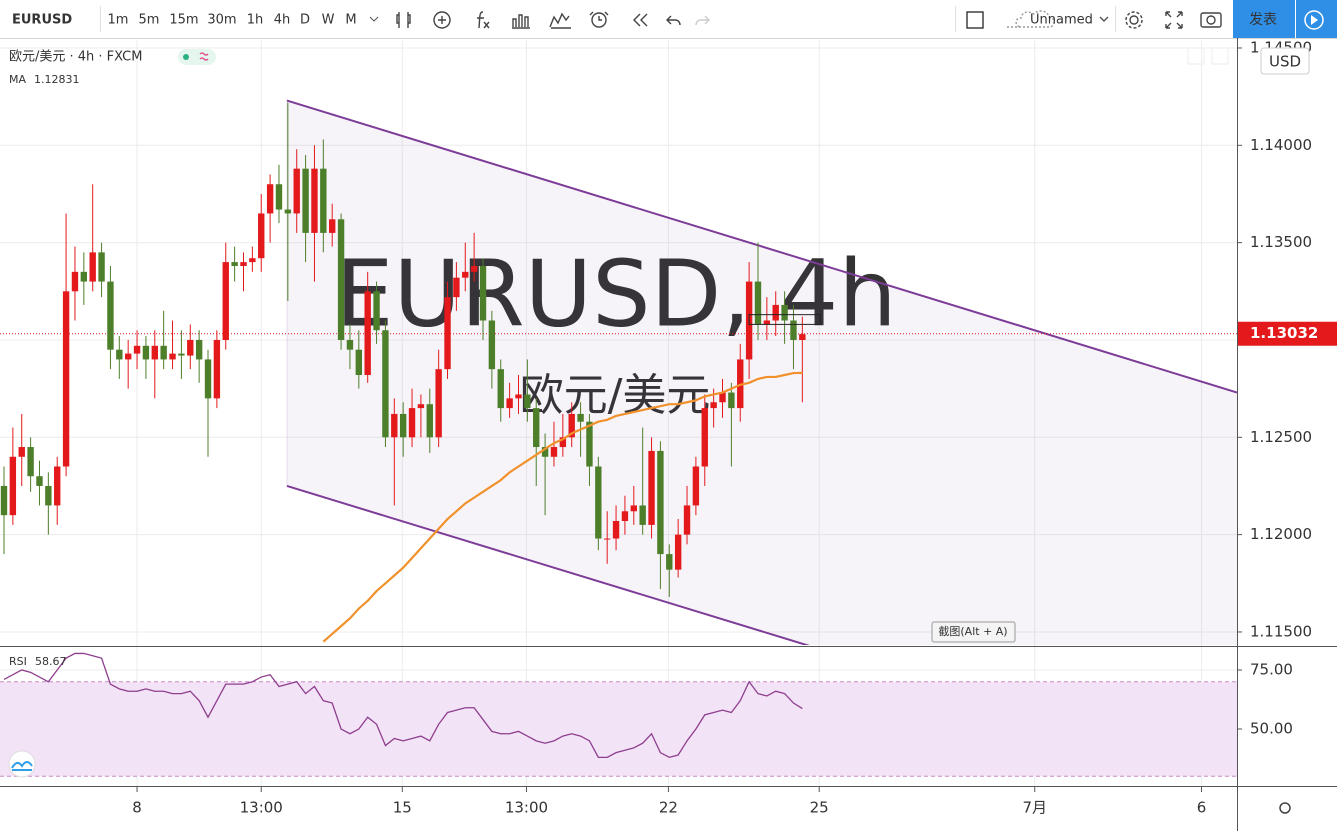 This screenshot has width=1337, height=831. What do you see at coordinates (183, 20) in the screenshot?
I see `interval: 15m` at bounding box center [183, 20].